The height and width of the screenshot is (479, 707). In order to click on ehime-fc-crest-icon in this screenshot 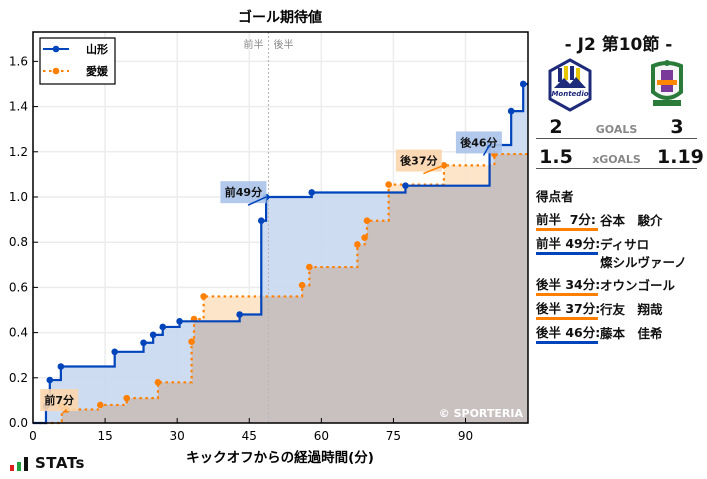, I will do `click(667, 87)`.